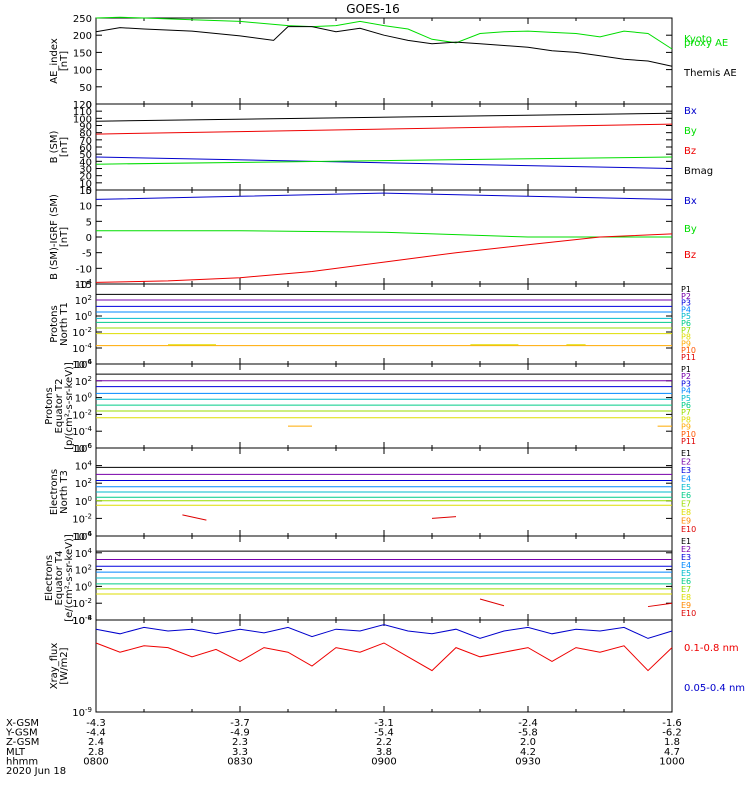 The height and width of the screenshot is (804, 750). I want to click on y-tick-label: 50, so click(85, 155).